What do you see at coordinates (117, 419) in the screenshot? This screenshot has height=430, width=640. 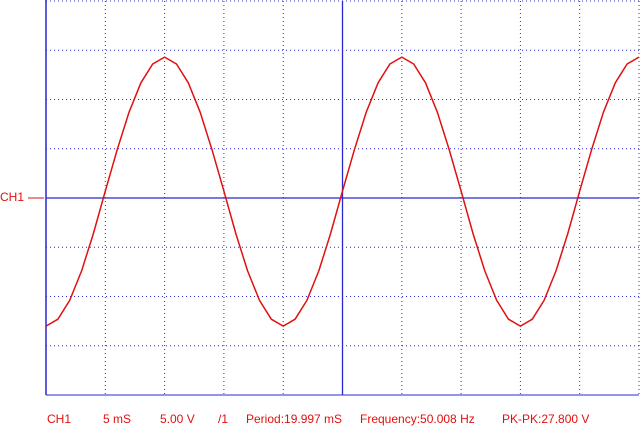 I see `status-text: 5 mS` at bounding box center [117, 419].